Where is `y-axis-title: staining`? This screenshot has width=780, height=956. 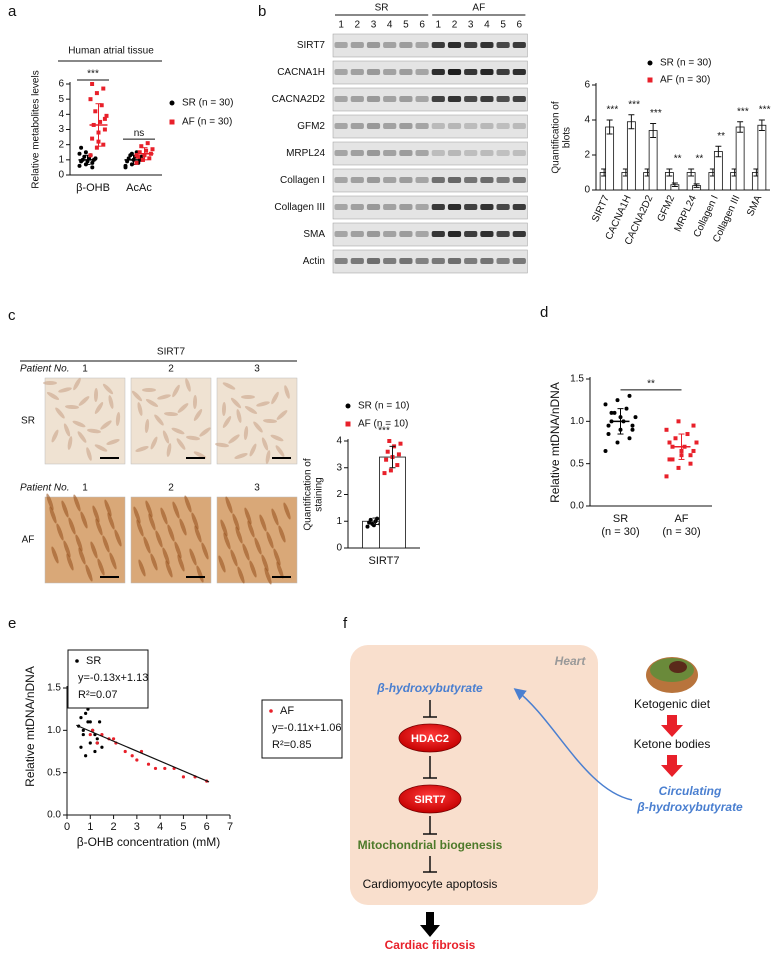 y-axis-title: staining is located at coordinates (319, 494).